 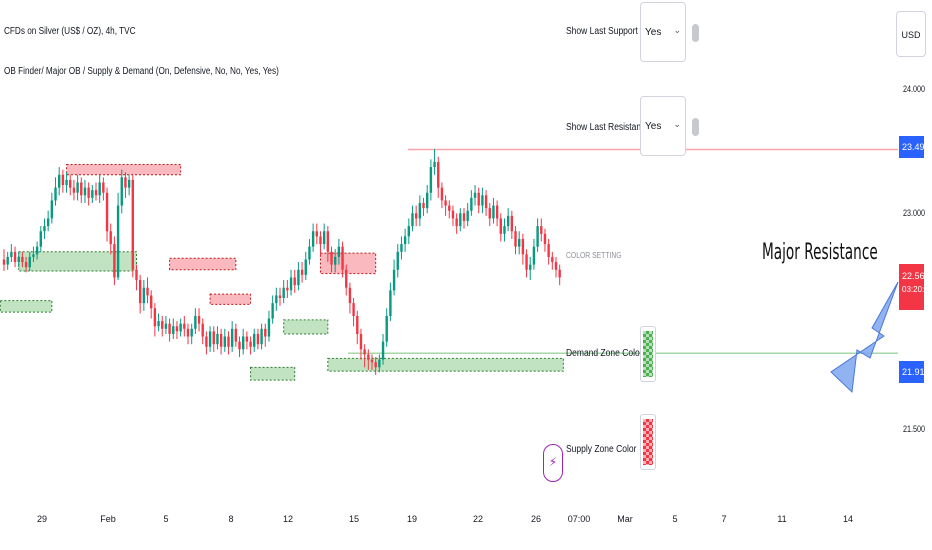 I want to click on chevron-down-icon: ⌄, so click(x=677, y=124).